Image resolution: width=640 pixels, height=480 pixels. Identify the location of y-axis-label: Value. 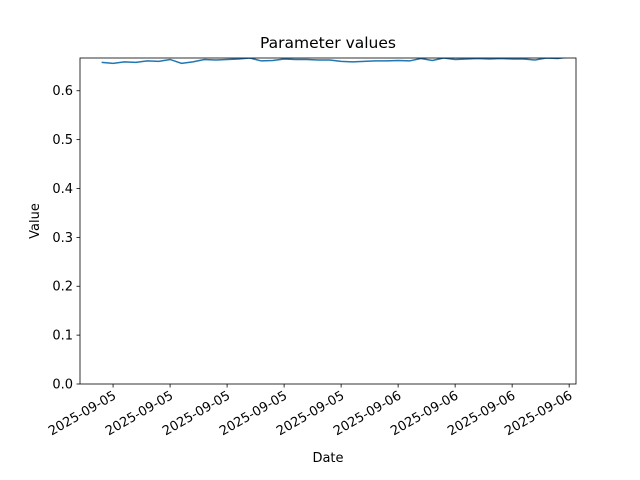
(35, 221).